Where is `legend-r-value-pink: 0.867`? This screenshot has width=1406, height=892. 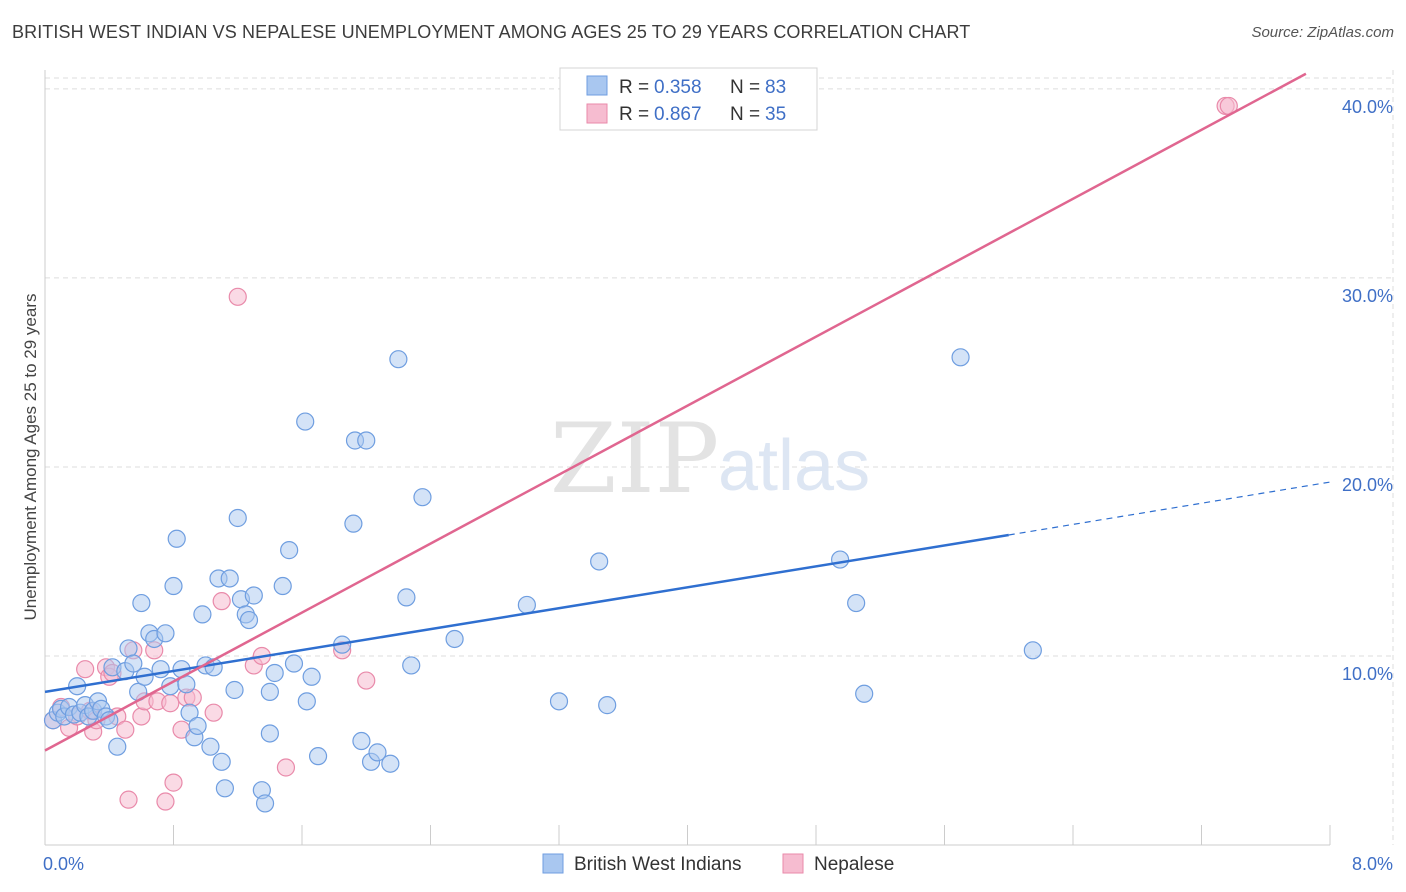
legend-r-value-pink: 0.867 is located at coordinates (678, 114).